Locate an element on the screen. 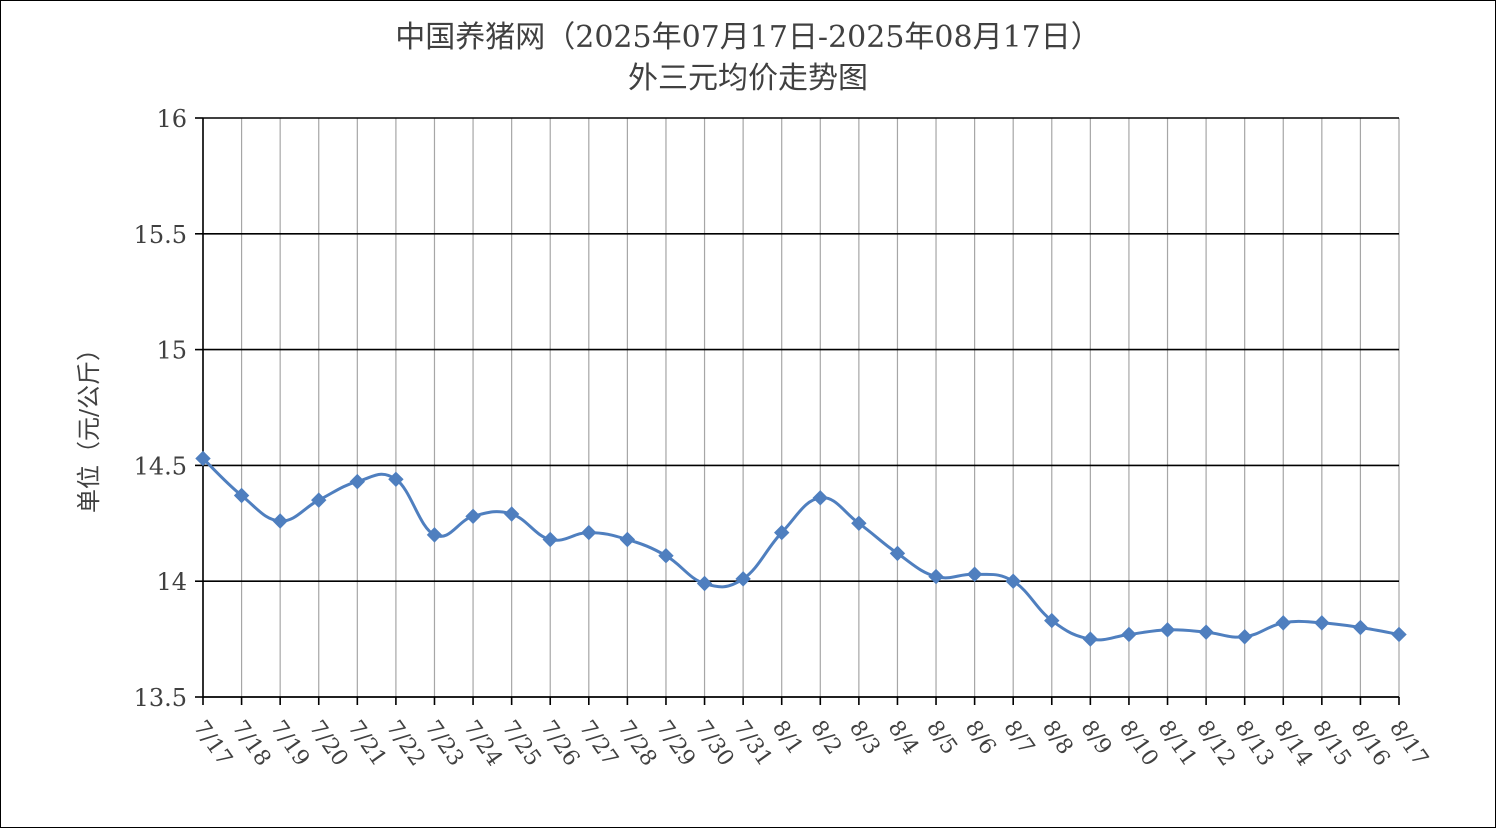 This screenshot has height=828, width=1496. x-tick-label: 8/2 is located at coordinates (825, 737).